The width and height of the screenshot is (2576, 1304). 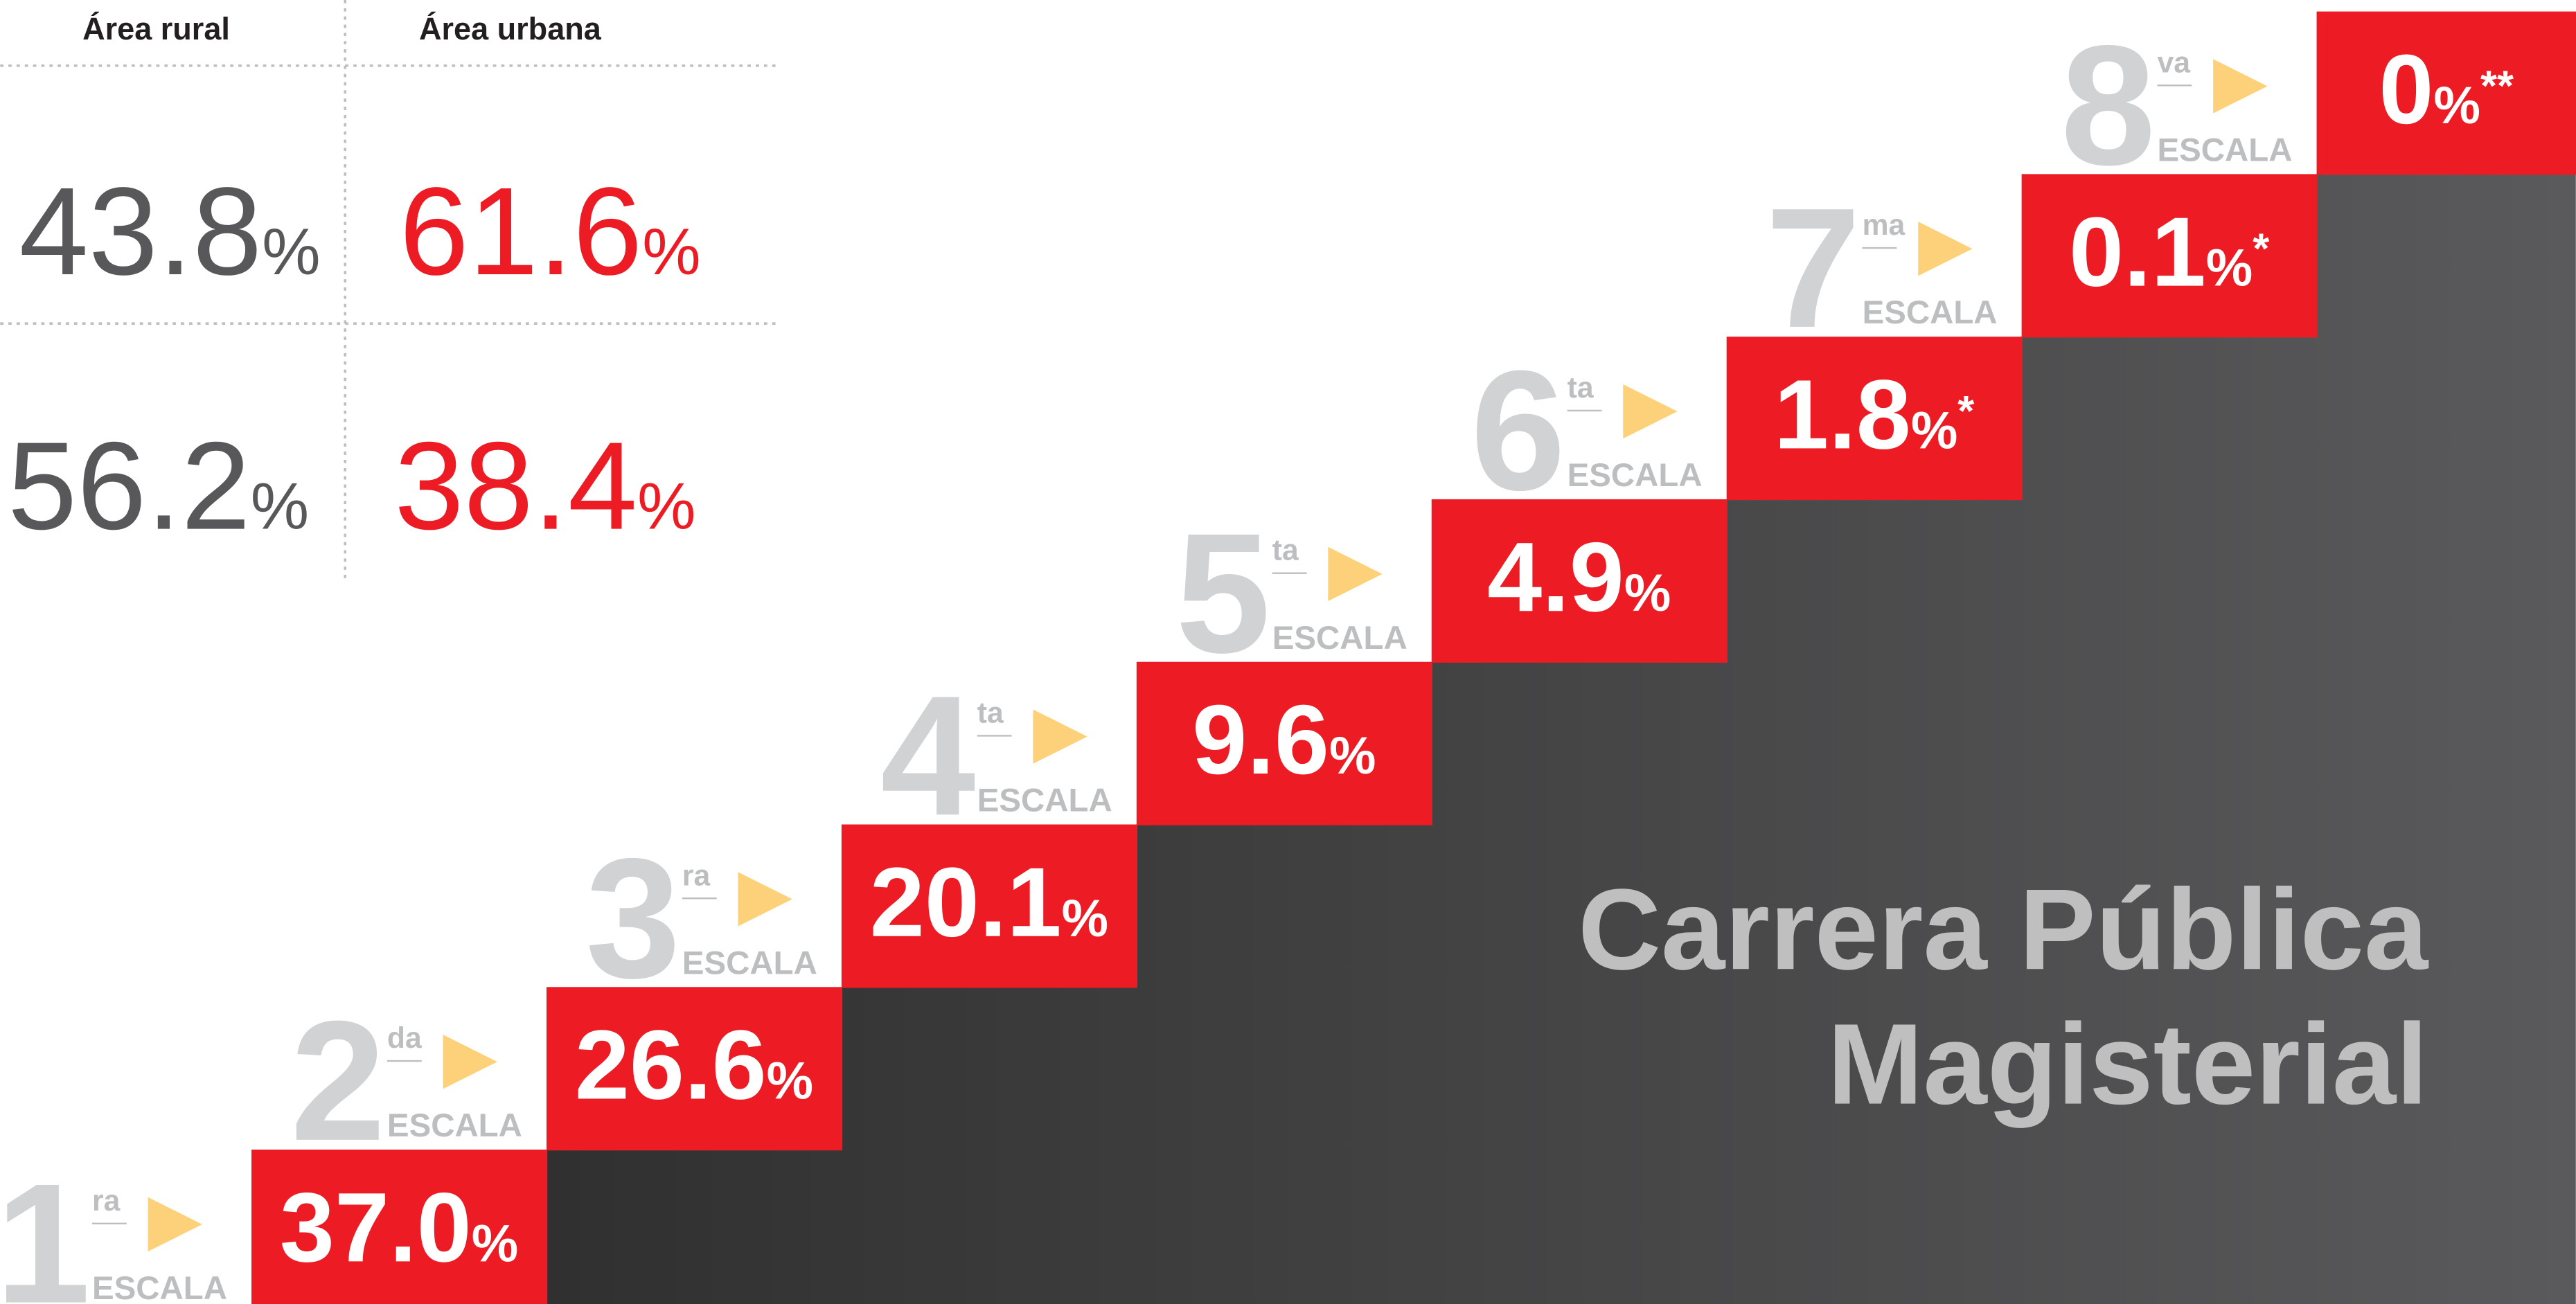 What do you see at coordinates (966, 903) in the screenshot?
I see `value-number: 20.1` at bounding box center [966, 903].